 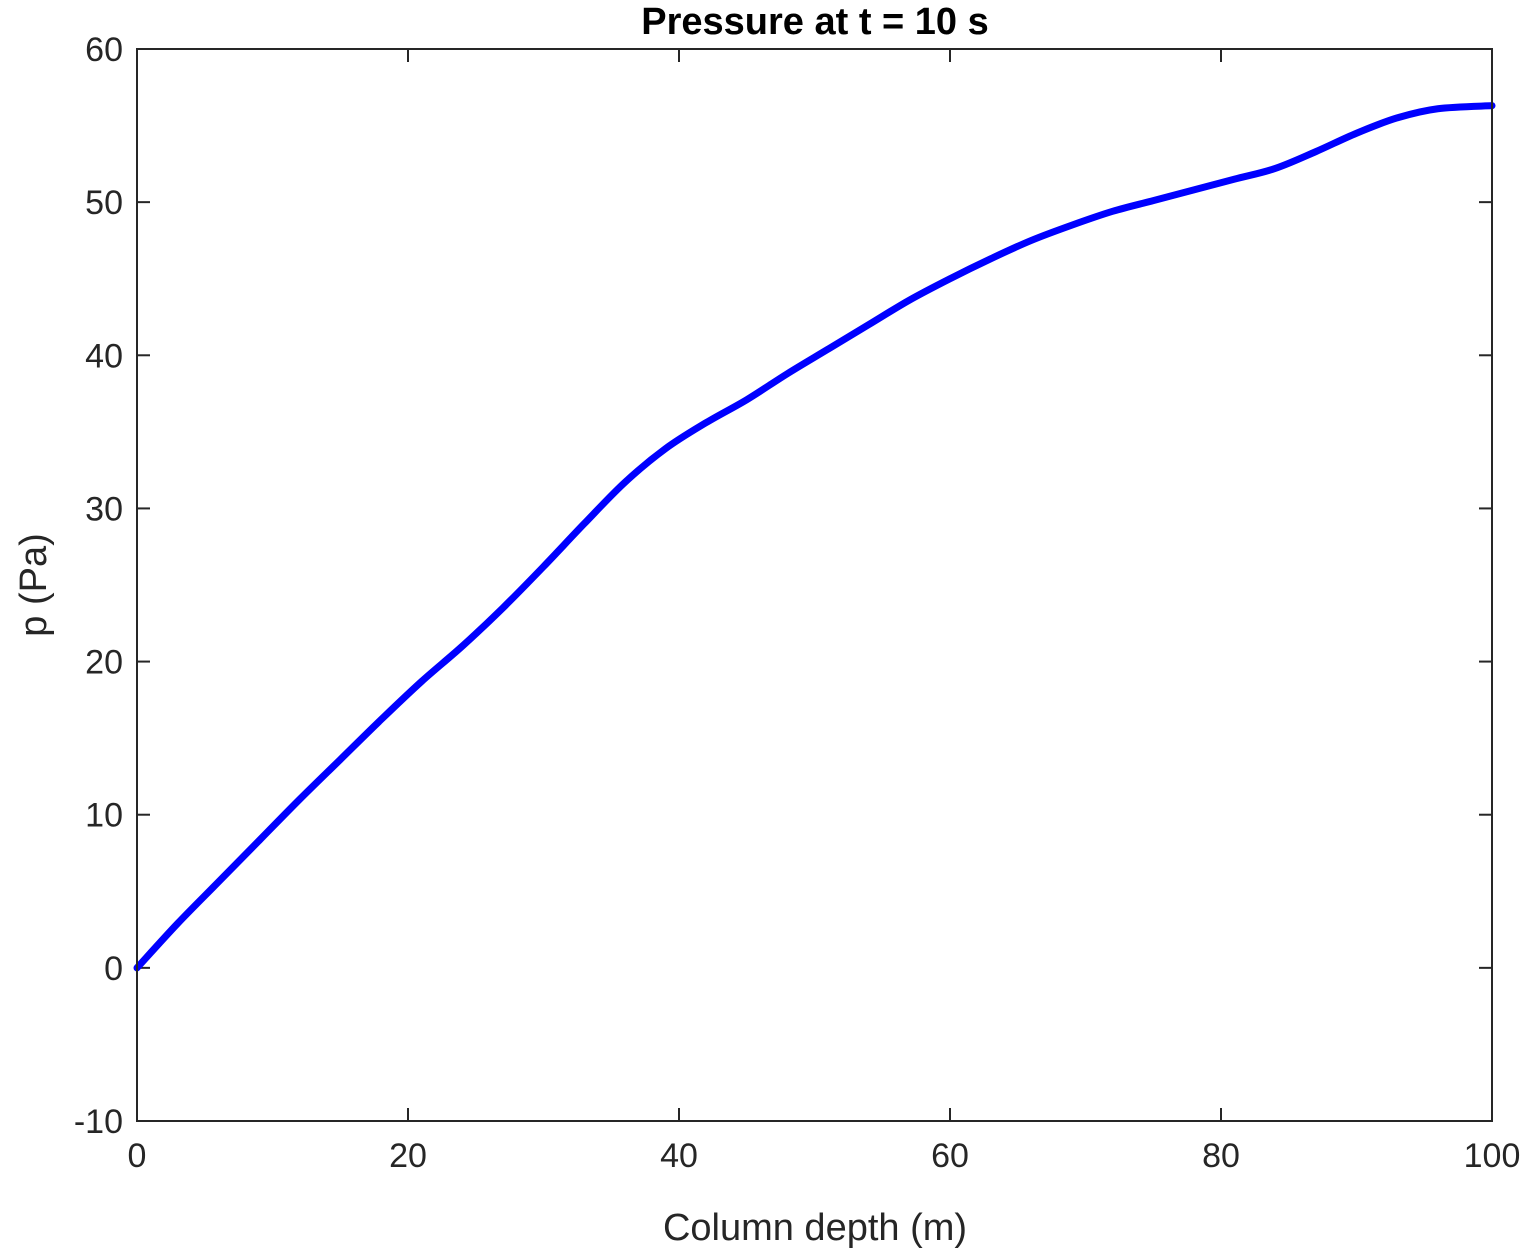 I want to click on x-tick-label: 60, so click(x=950, y=1156).